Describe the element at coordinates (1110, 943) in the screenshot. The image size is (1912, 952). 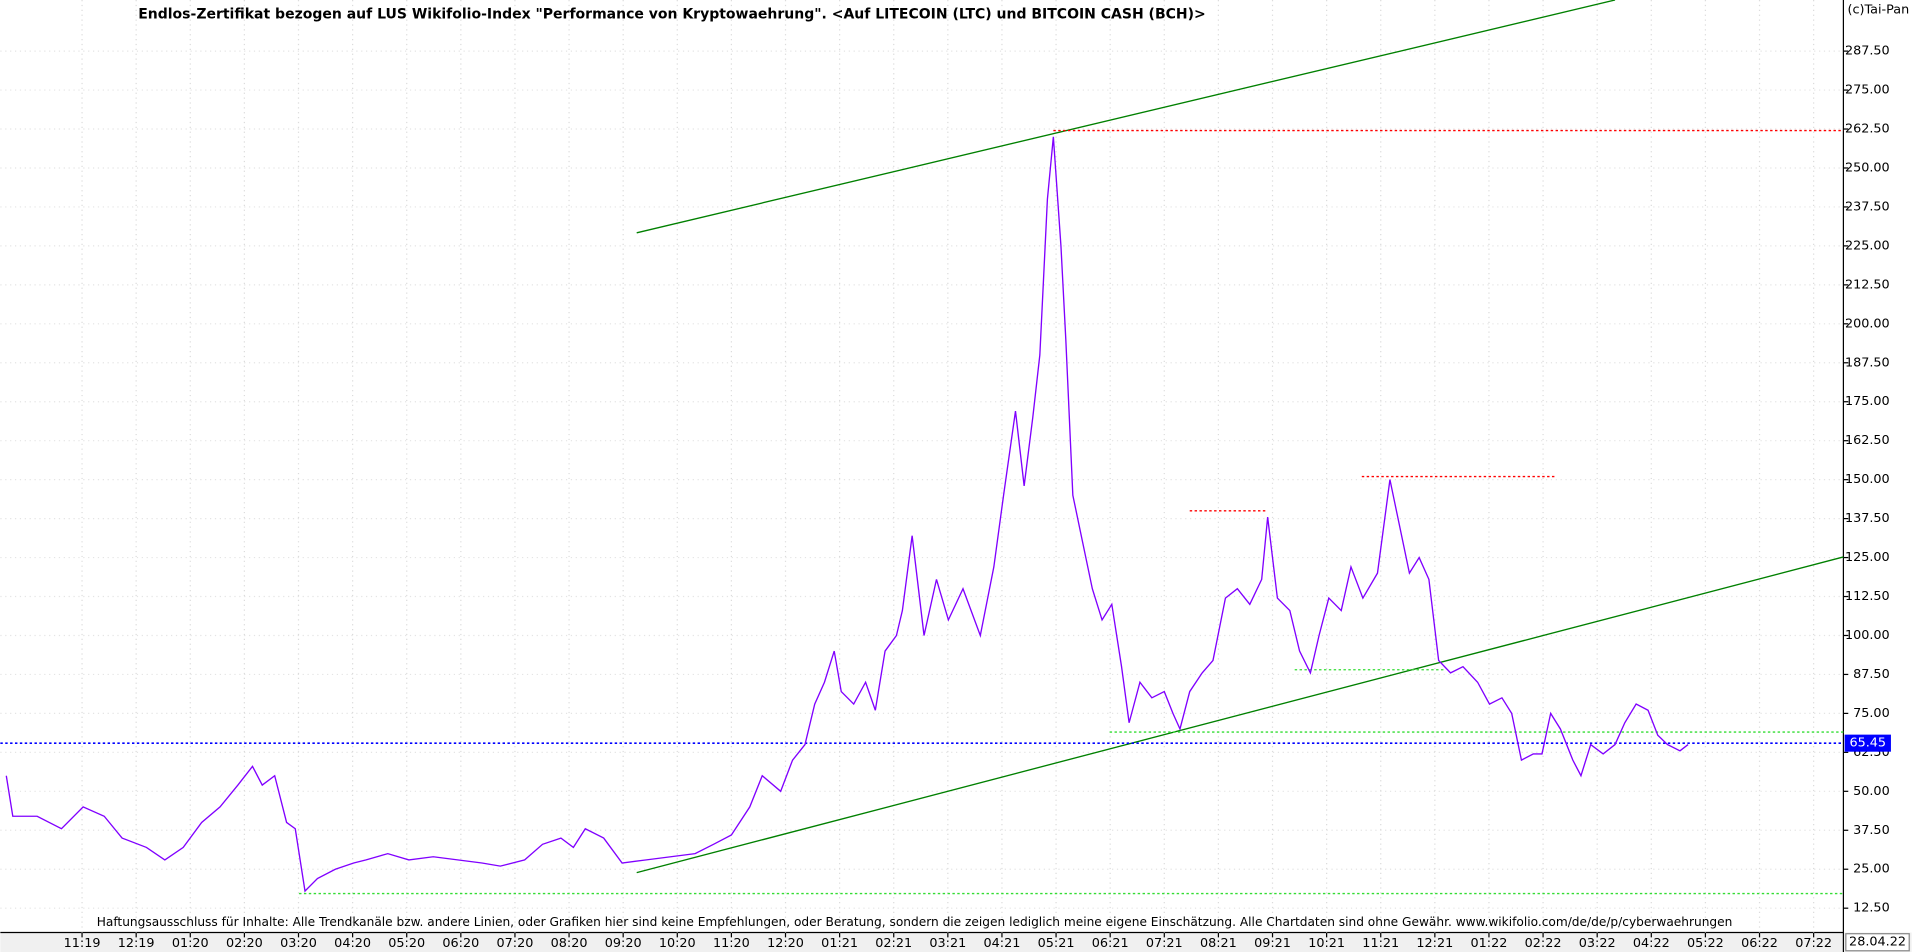
I see `x-tick-label: 06:21` at that location.